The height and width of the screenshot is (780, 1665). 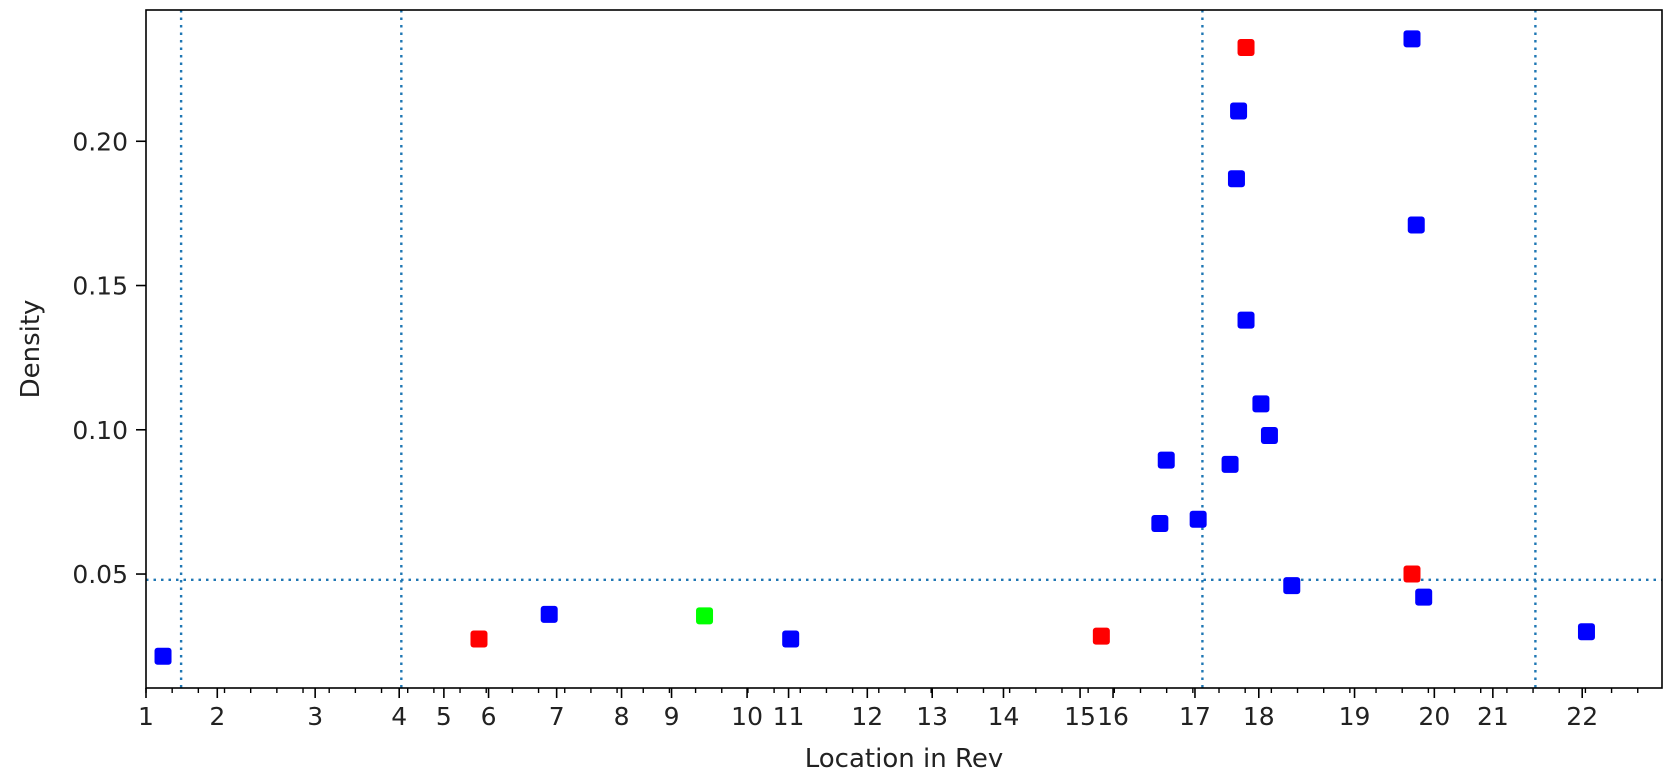 I want to click on x-tick-label-9: 9, so click(x=672, y=716).